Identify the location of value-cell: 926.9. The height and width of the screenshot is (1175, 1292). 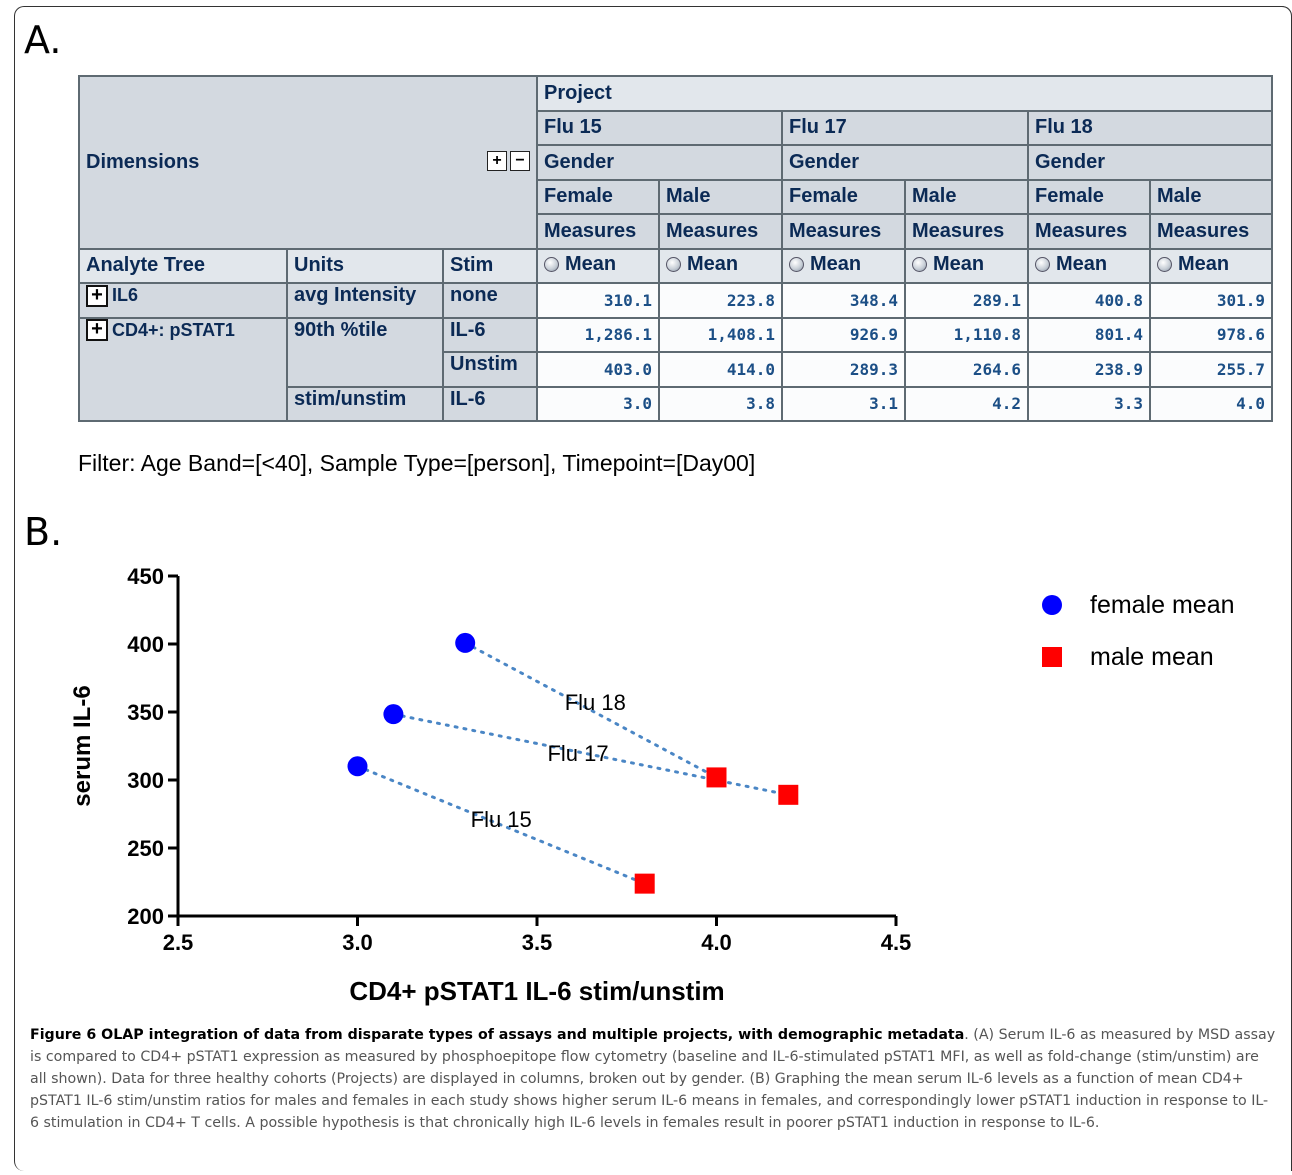
(843, 334).